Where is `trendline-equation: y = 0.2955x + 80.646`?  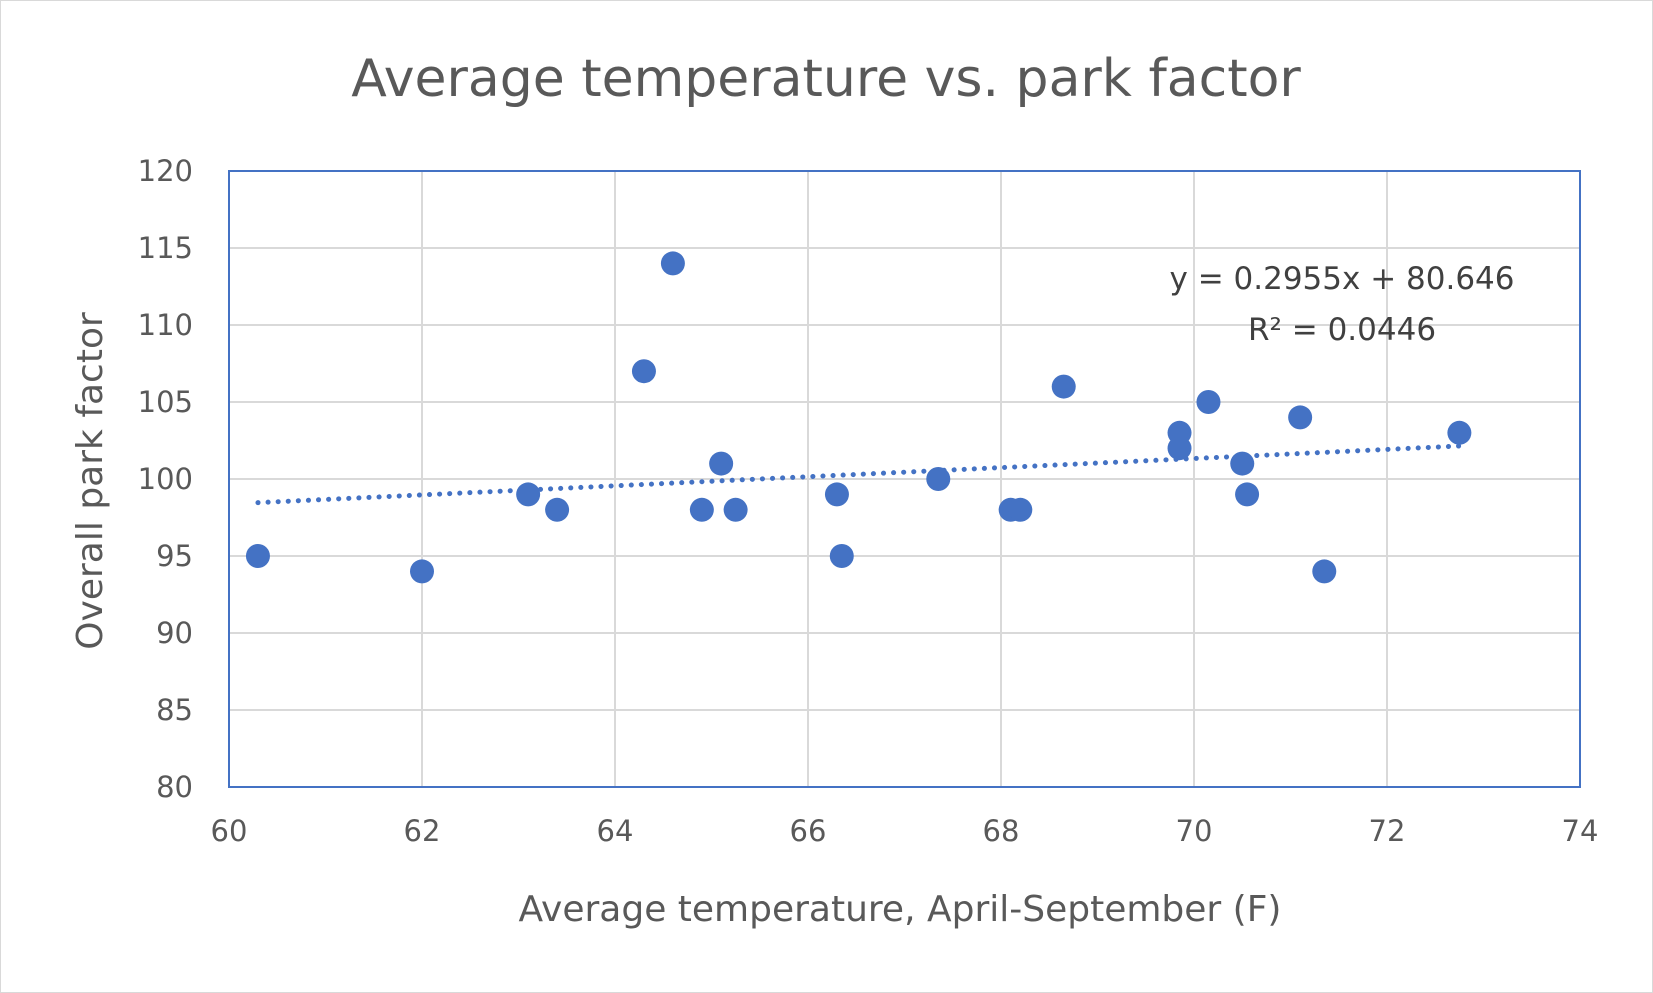 trendline-equation: y = 0.2955x + 80.646 is located at coordinates (1342, 279).